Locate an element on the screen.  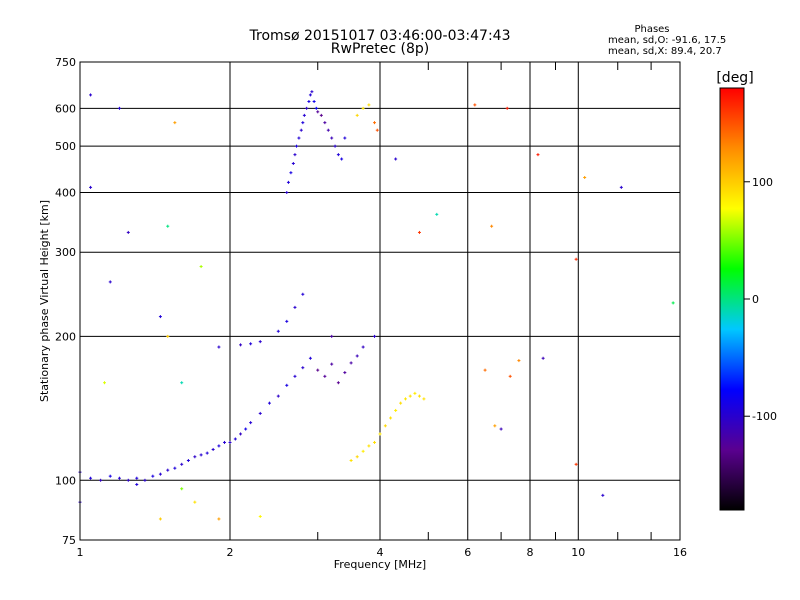
stats-heading: Phases is located at coordinates (651, 29).